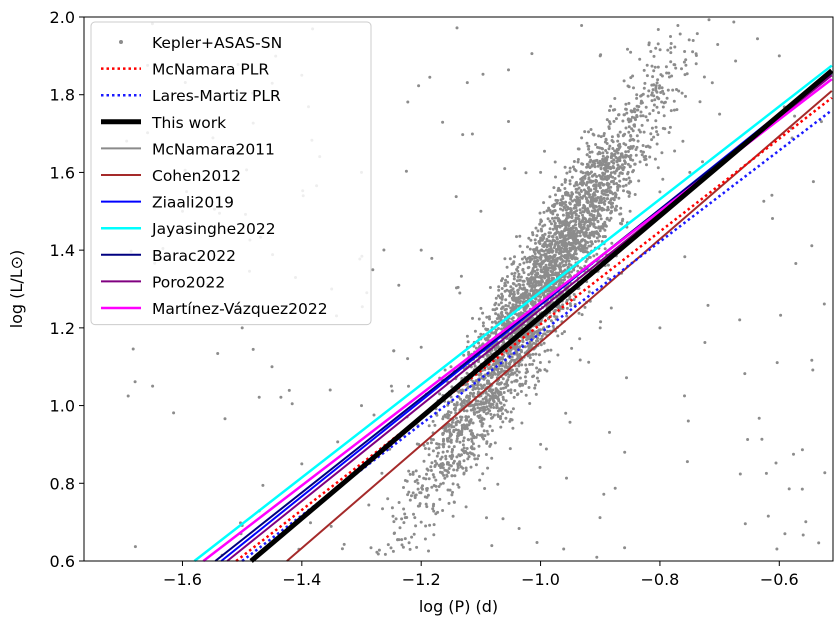  What do you see at coordinates (62, 328) in the screenshot?
I see `y-tick-label: 1.2` at bounding box center [62, 328].